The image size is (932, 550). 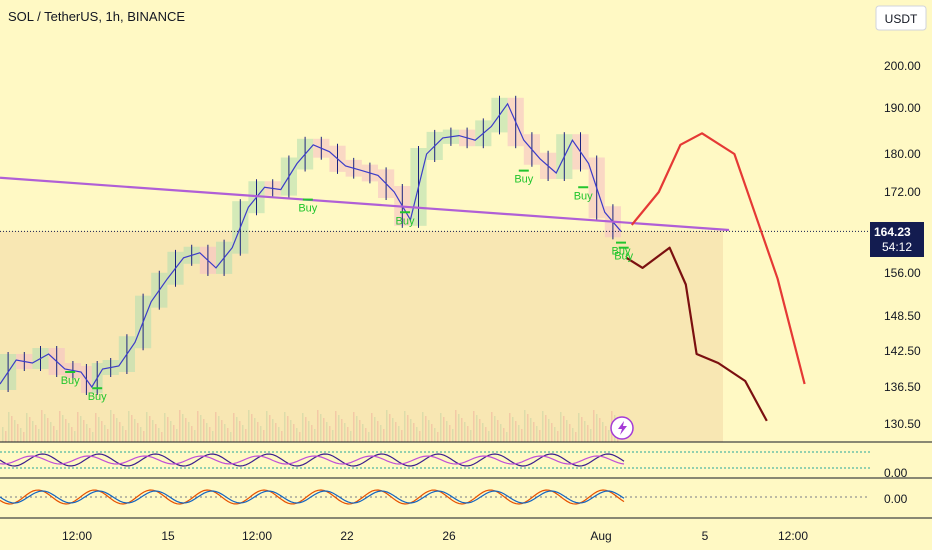 What do you see at coordinates (168, 536) in the screenshot?
I see `time-tick-label: 15` at bounding box center [168, 536].